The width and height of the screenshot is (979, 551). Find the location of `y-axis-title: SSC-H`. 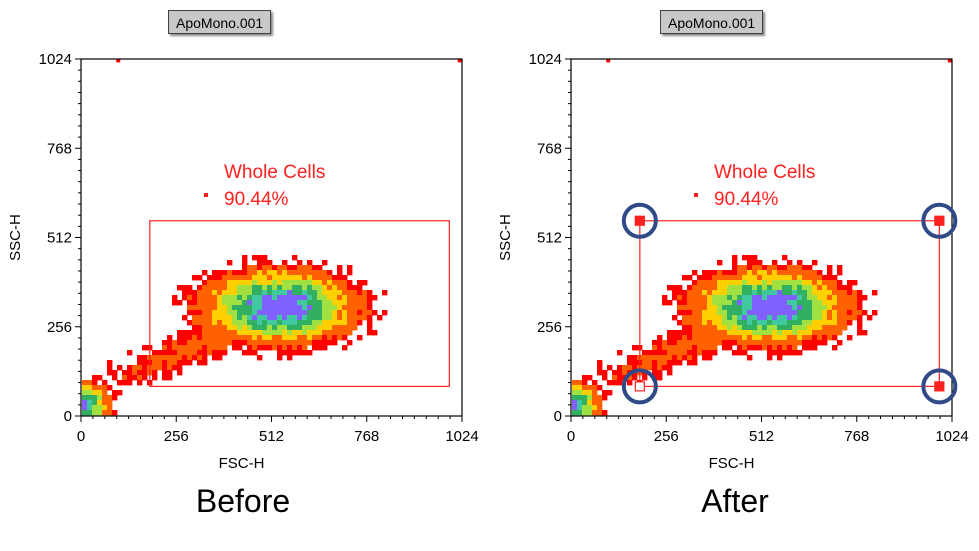

y-axis-title: SSC-H is located at coordinates (505, 237).